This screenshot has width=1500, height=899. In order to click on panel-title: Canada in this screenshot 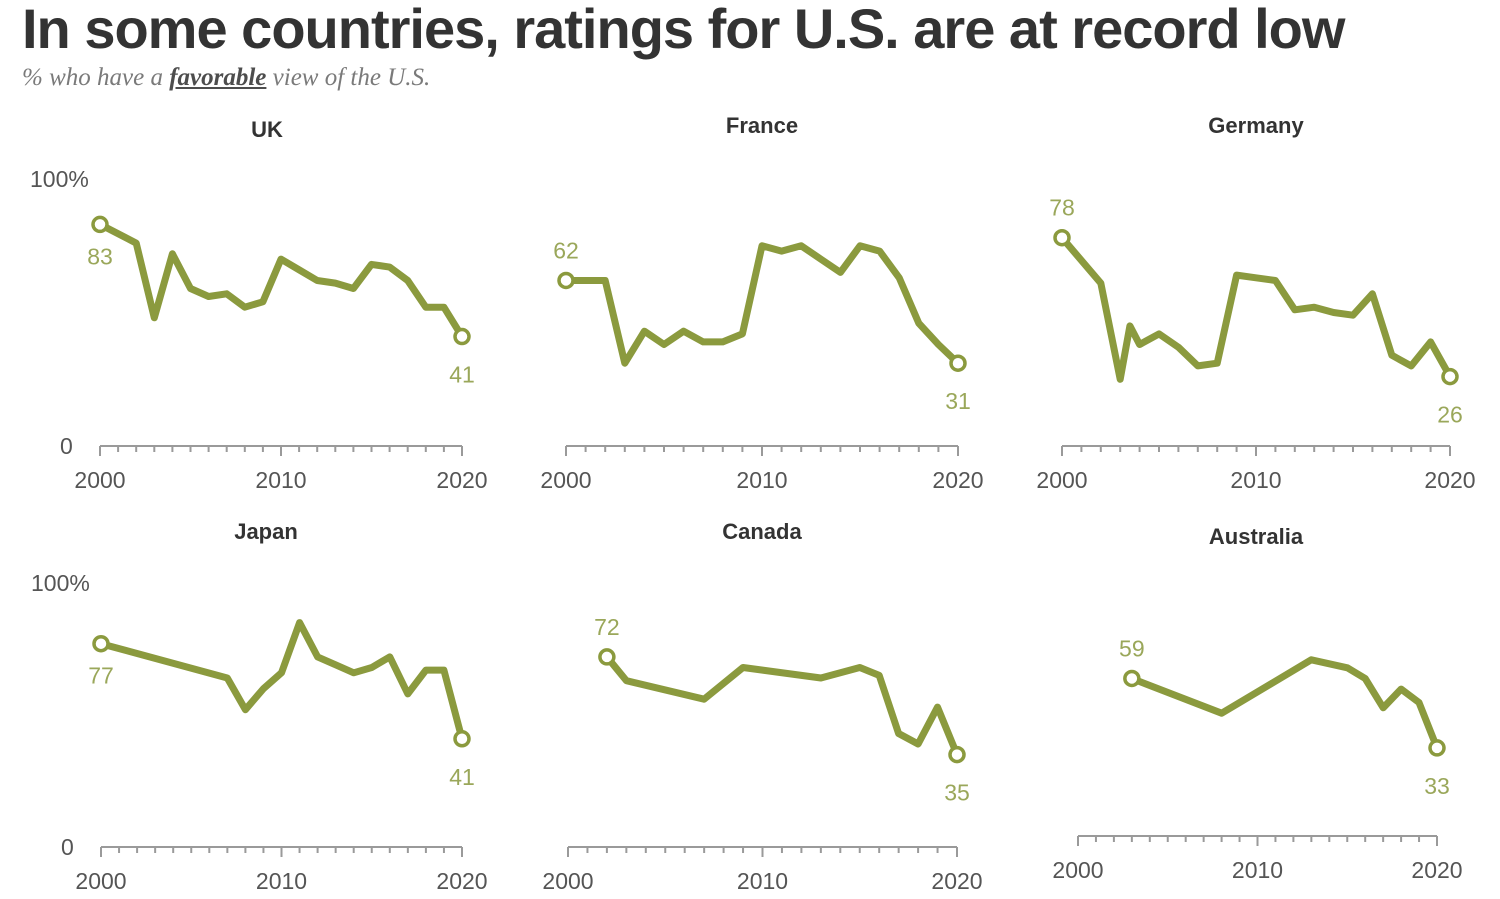, I will do `click(762, 531)`.